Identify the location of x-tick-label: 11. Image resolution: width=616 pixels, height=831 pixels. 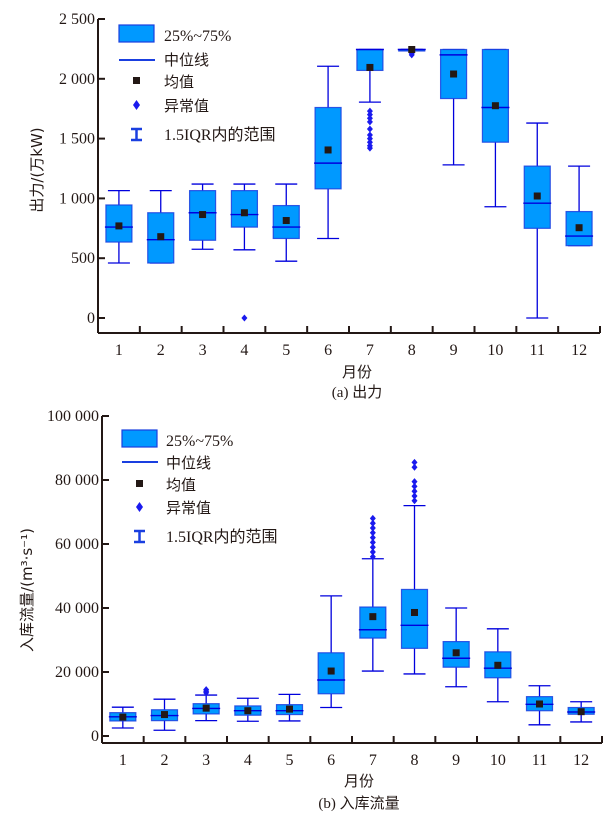
(537, 350).